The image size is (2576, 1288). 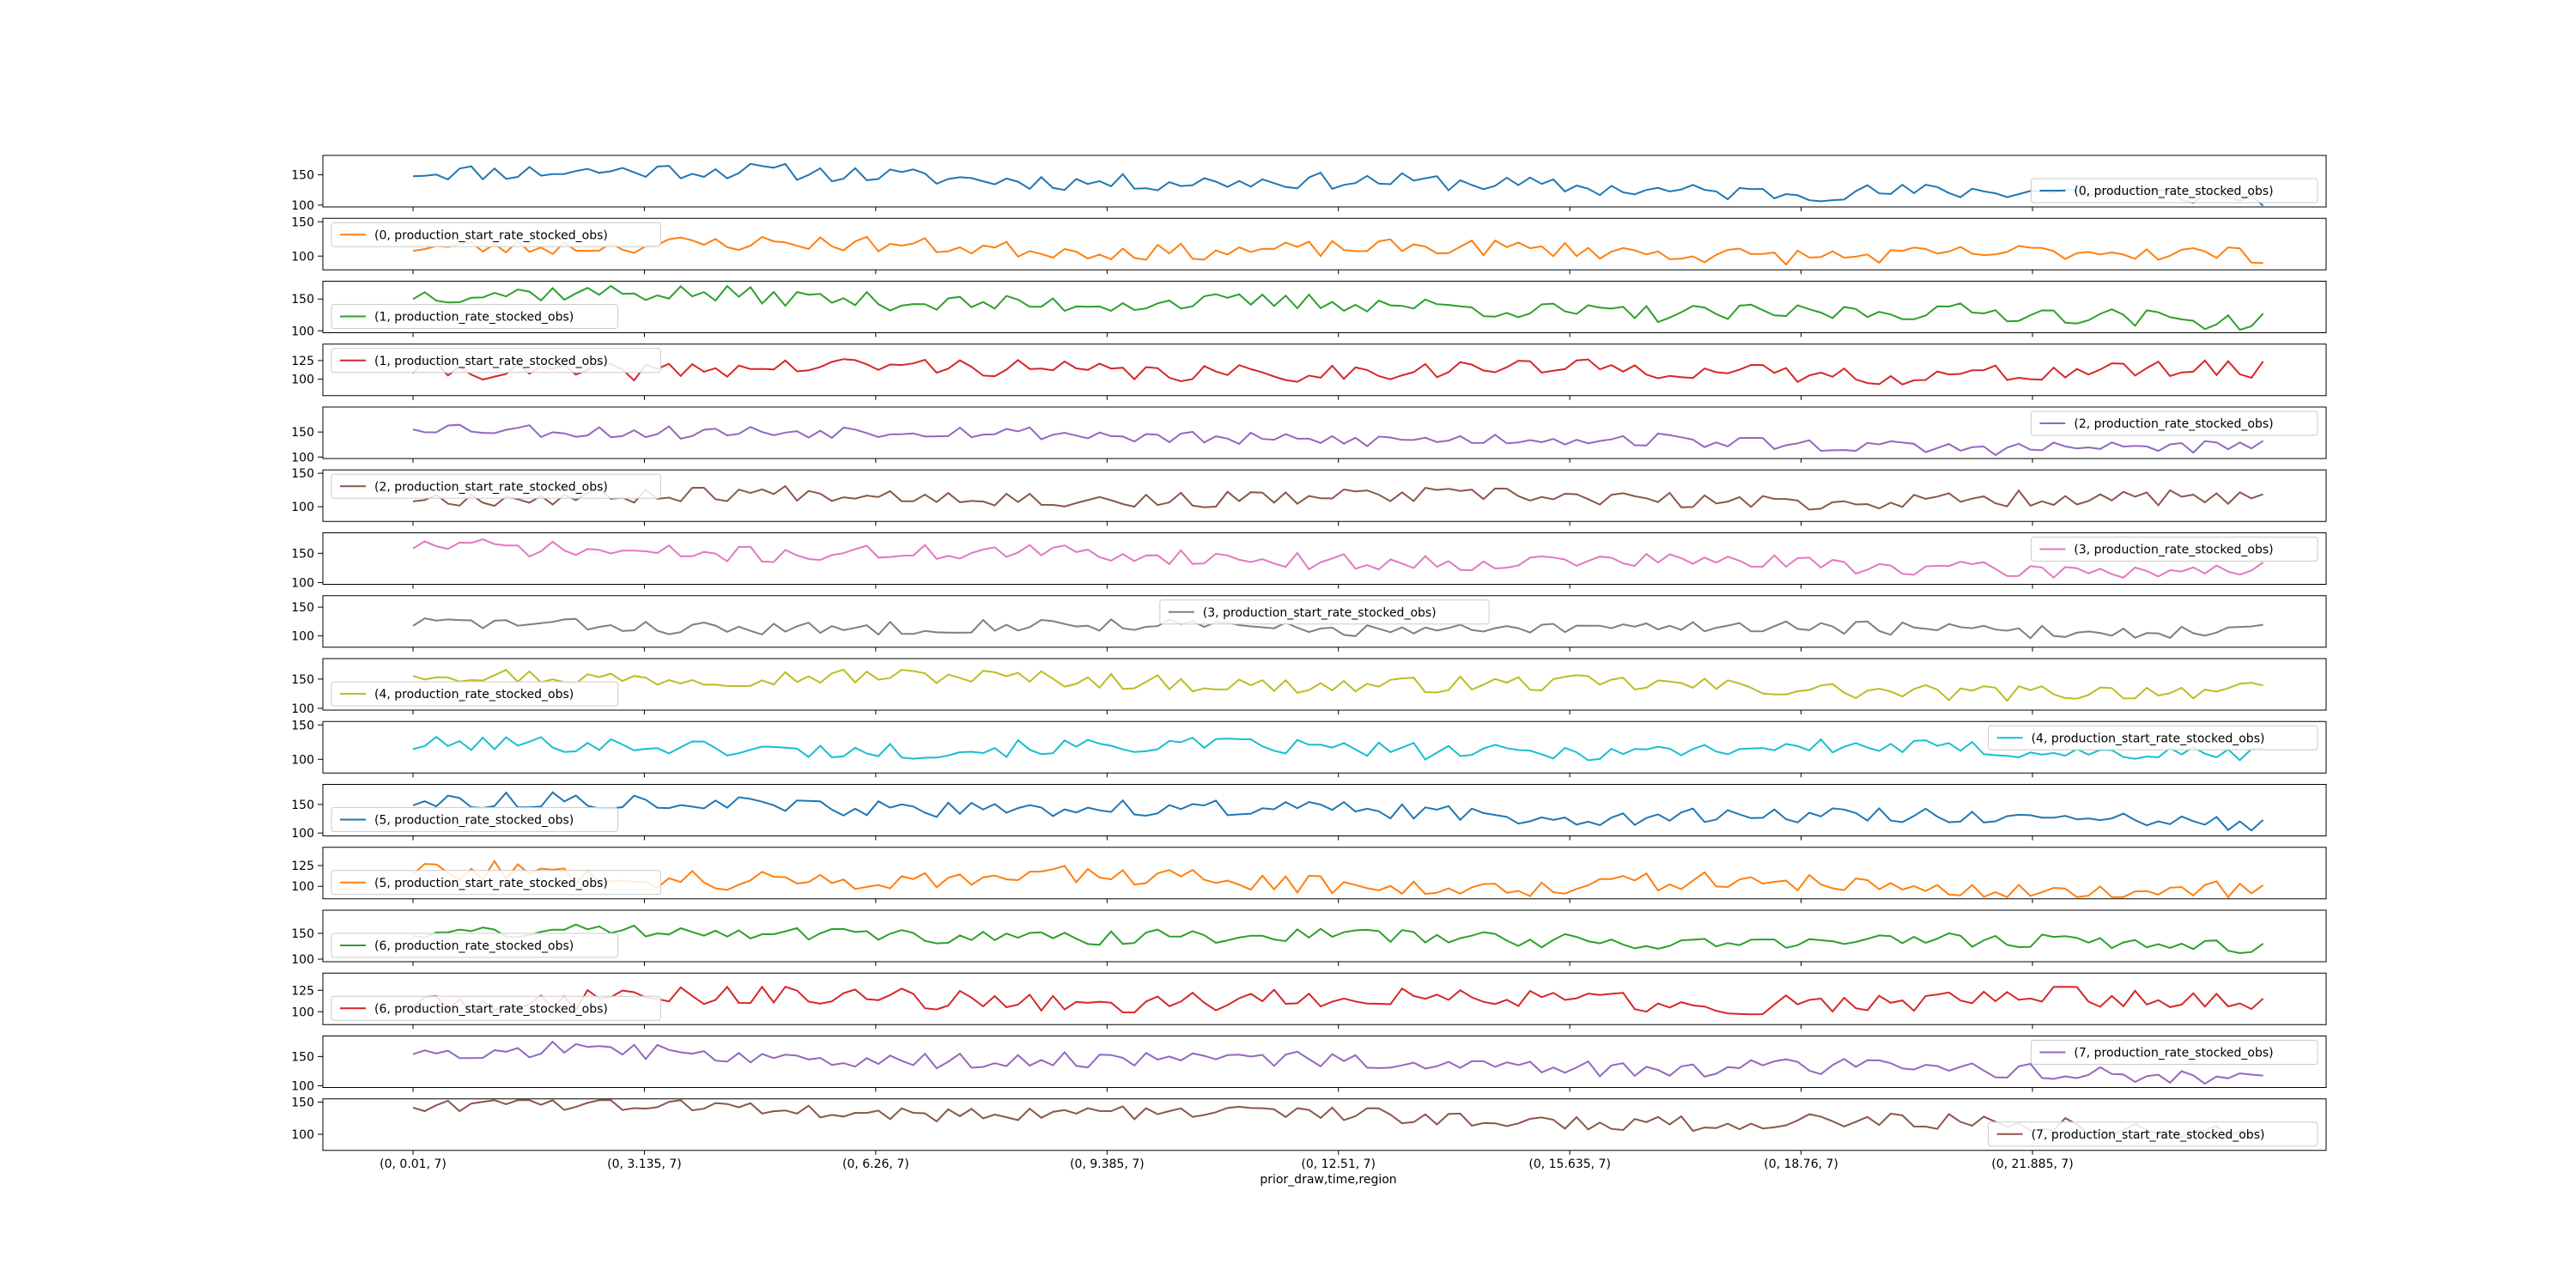 I want to click on y-tick-label-1-0: 100, so click(x=302, y=257).